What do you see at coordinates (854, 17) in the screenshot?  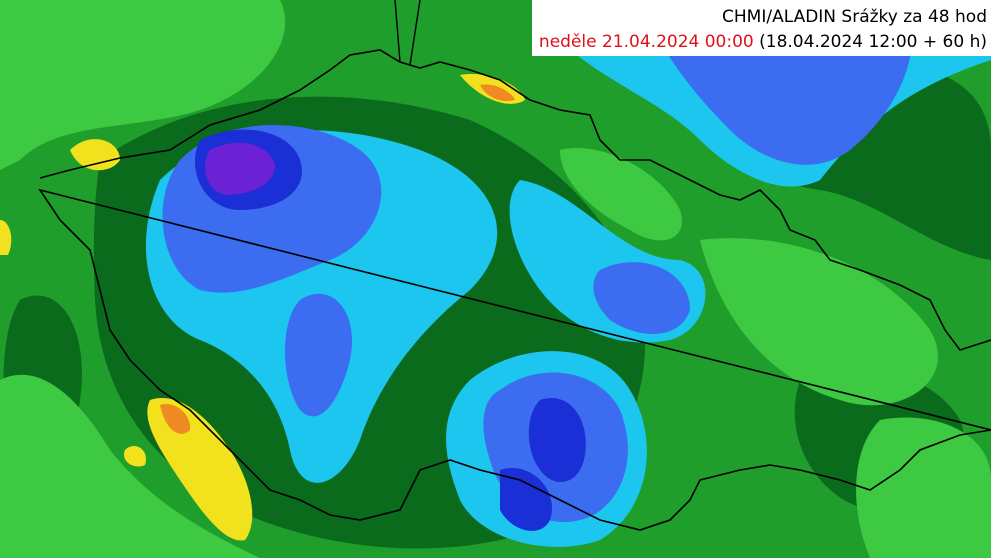 I see `map-title: CHMI/ALADIN Srážky za 48 hod` at bounding box center [854, 17].